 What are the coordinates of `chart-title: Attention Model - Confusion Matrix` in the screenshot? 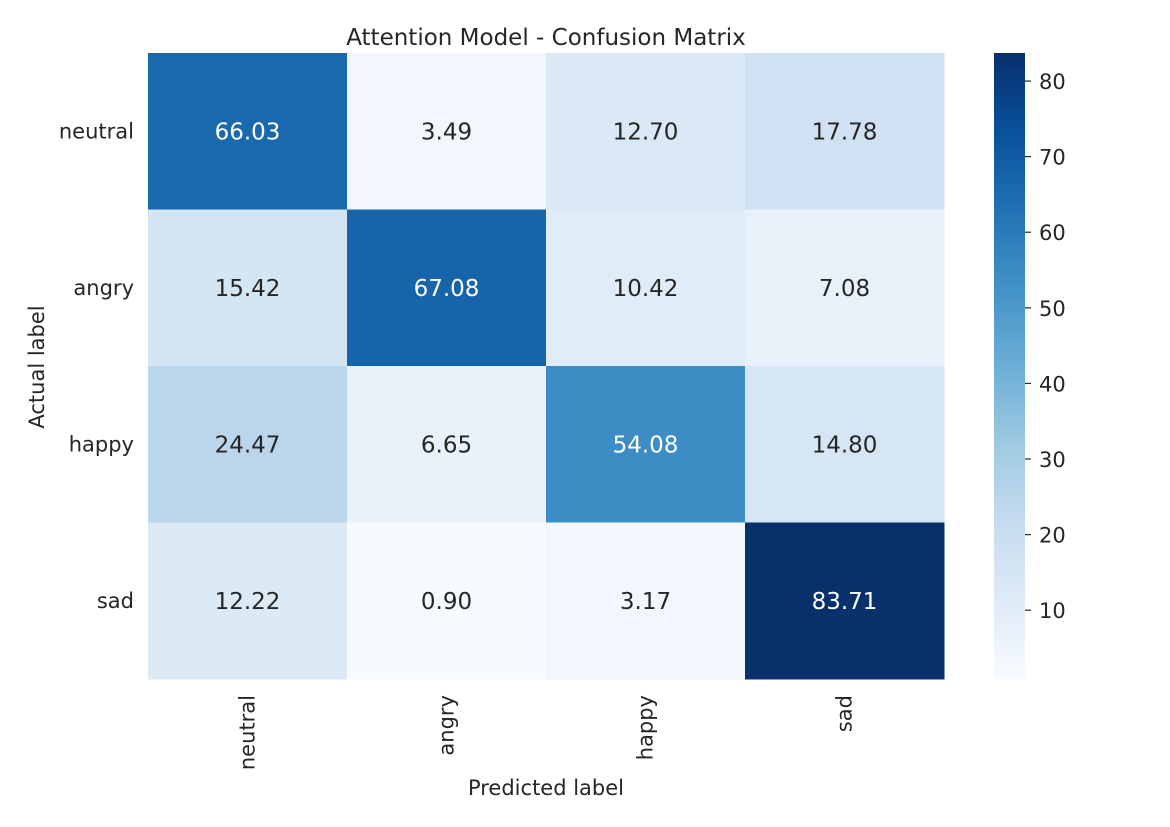 It's located at (546, 38).